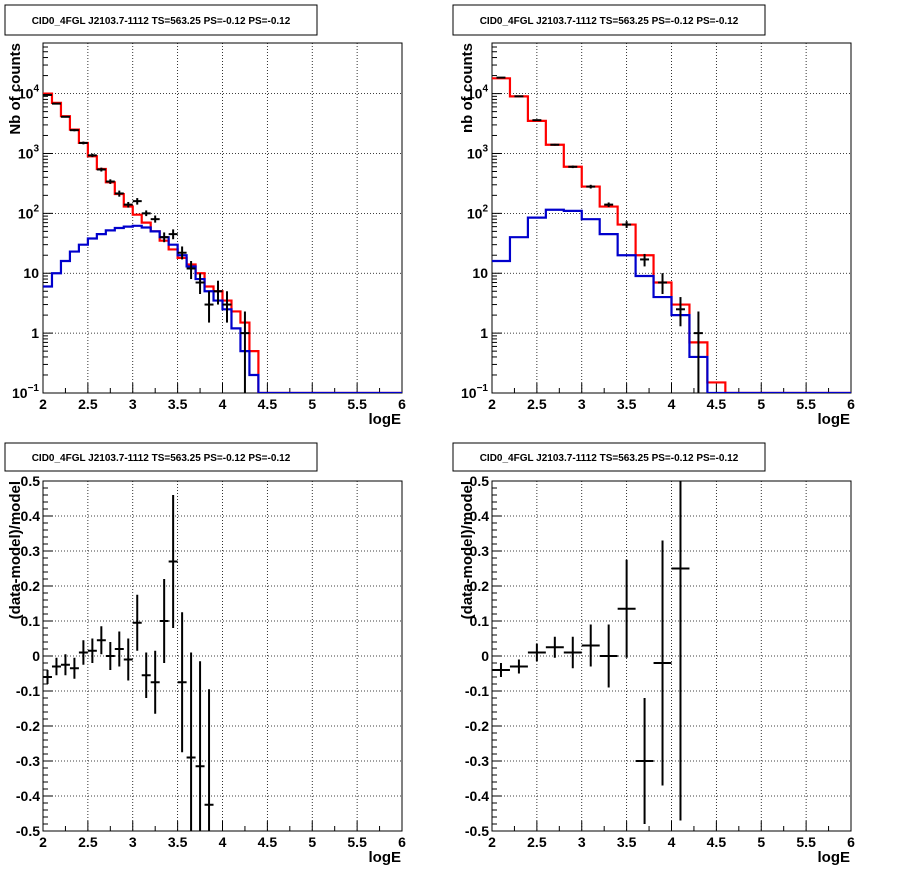 The height and width of the screenshot is (875, 898). Describe the element at coordinates (467, 550) in the screenshot. I see `y-axis-label: (data-model)/model` at that location.